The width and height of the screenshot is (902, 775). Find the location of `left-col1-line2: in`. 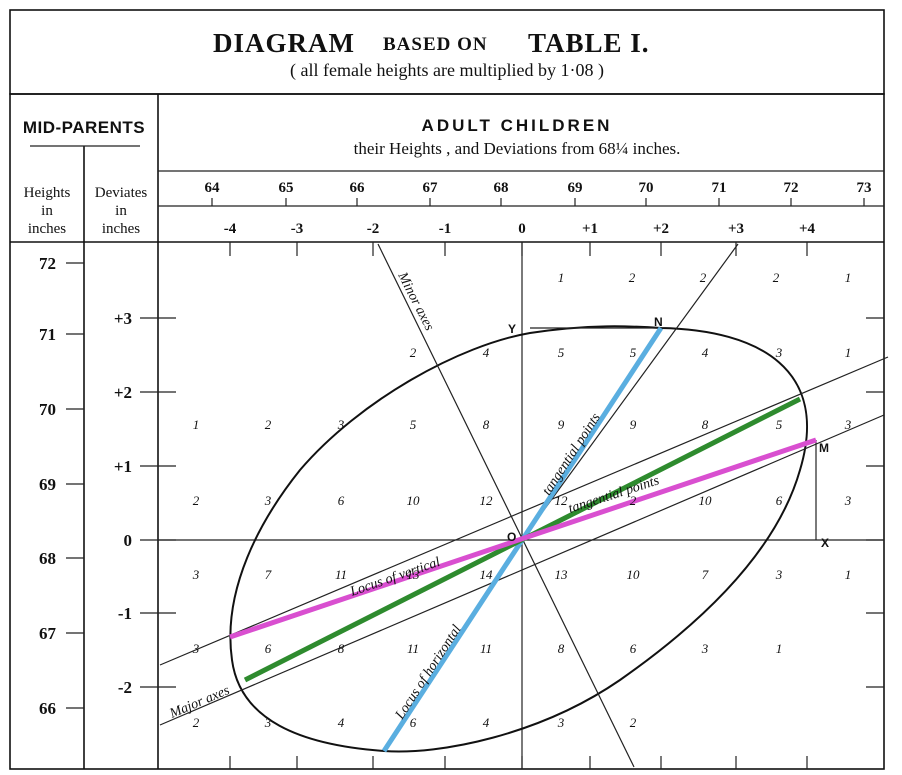

left-col1-line2: in is located at coordinates (47, 211).